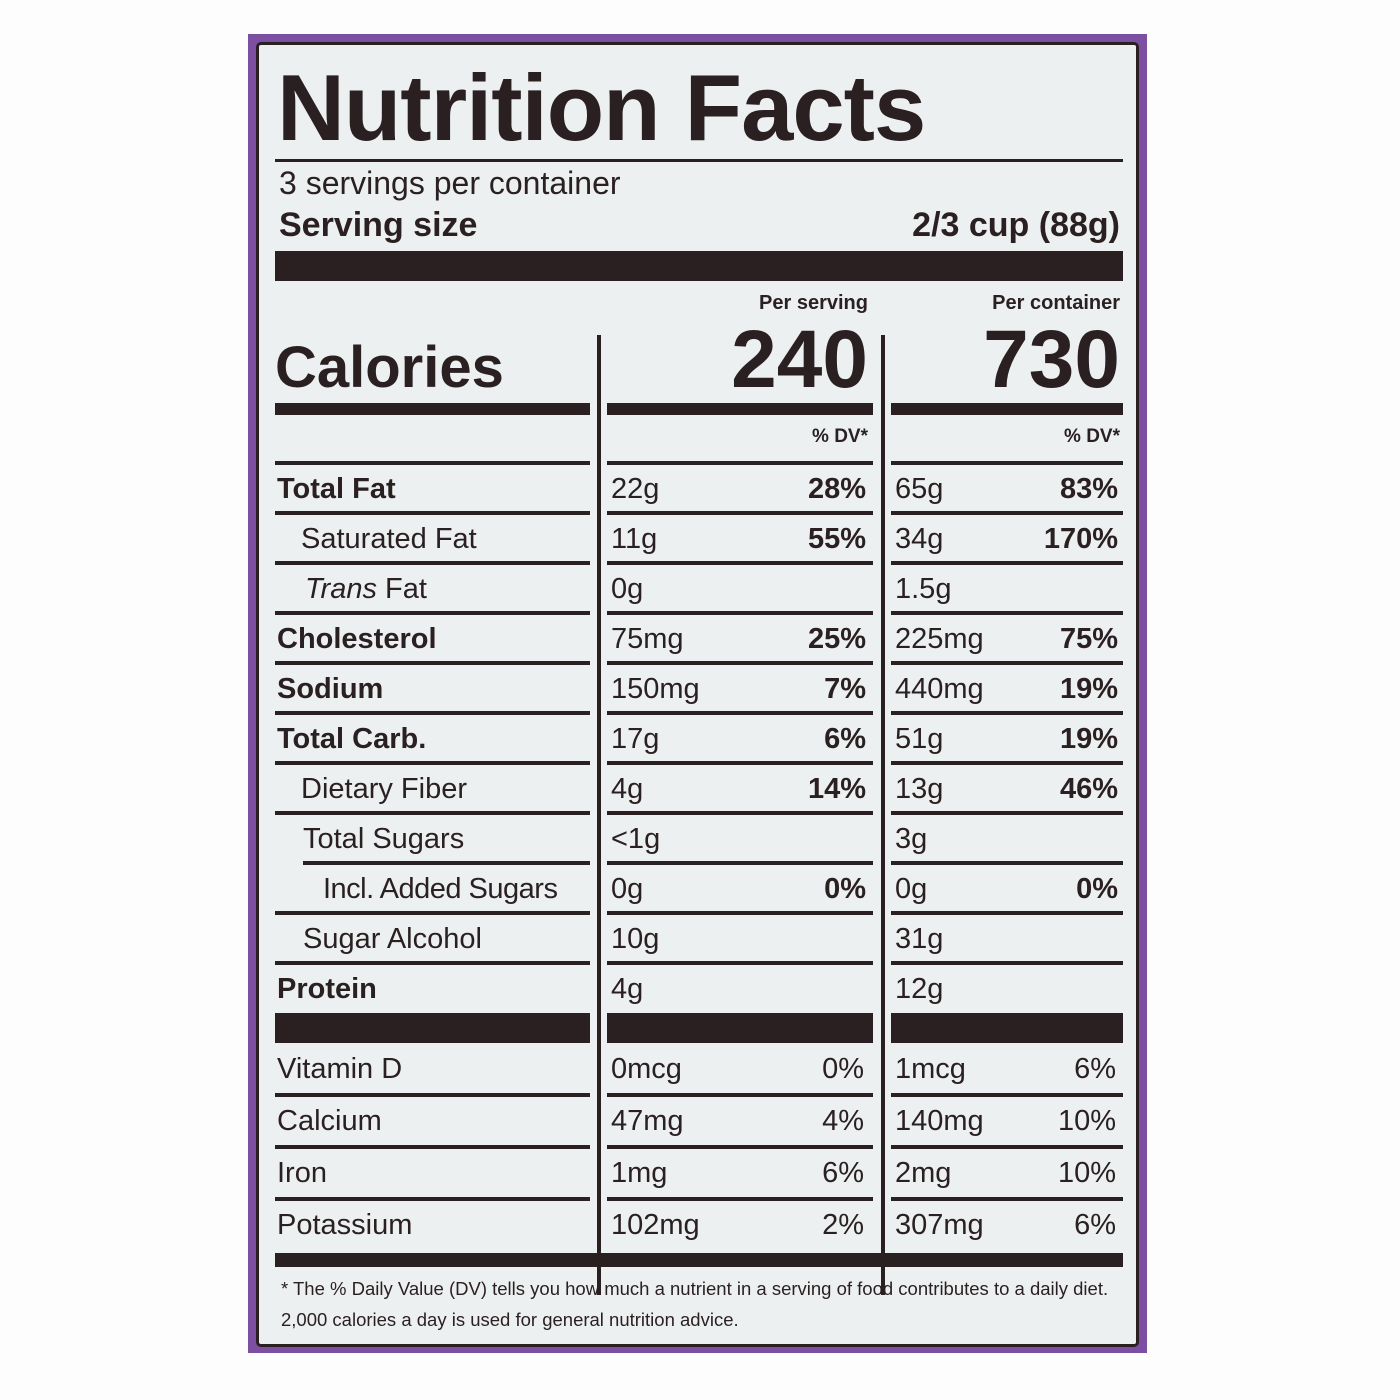 The width and height of the screenshot is (1400, 1400). Describe the element at coordinates (740, 1028) in the screenshot. I see `thick-divider-protein-serving` at that location.